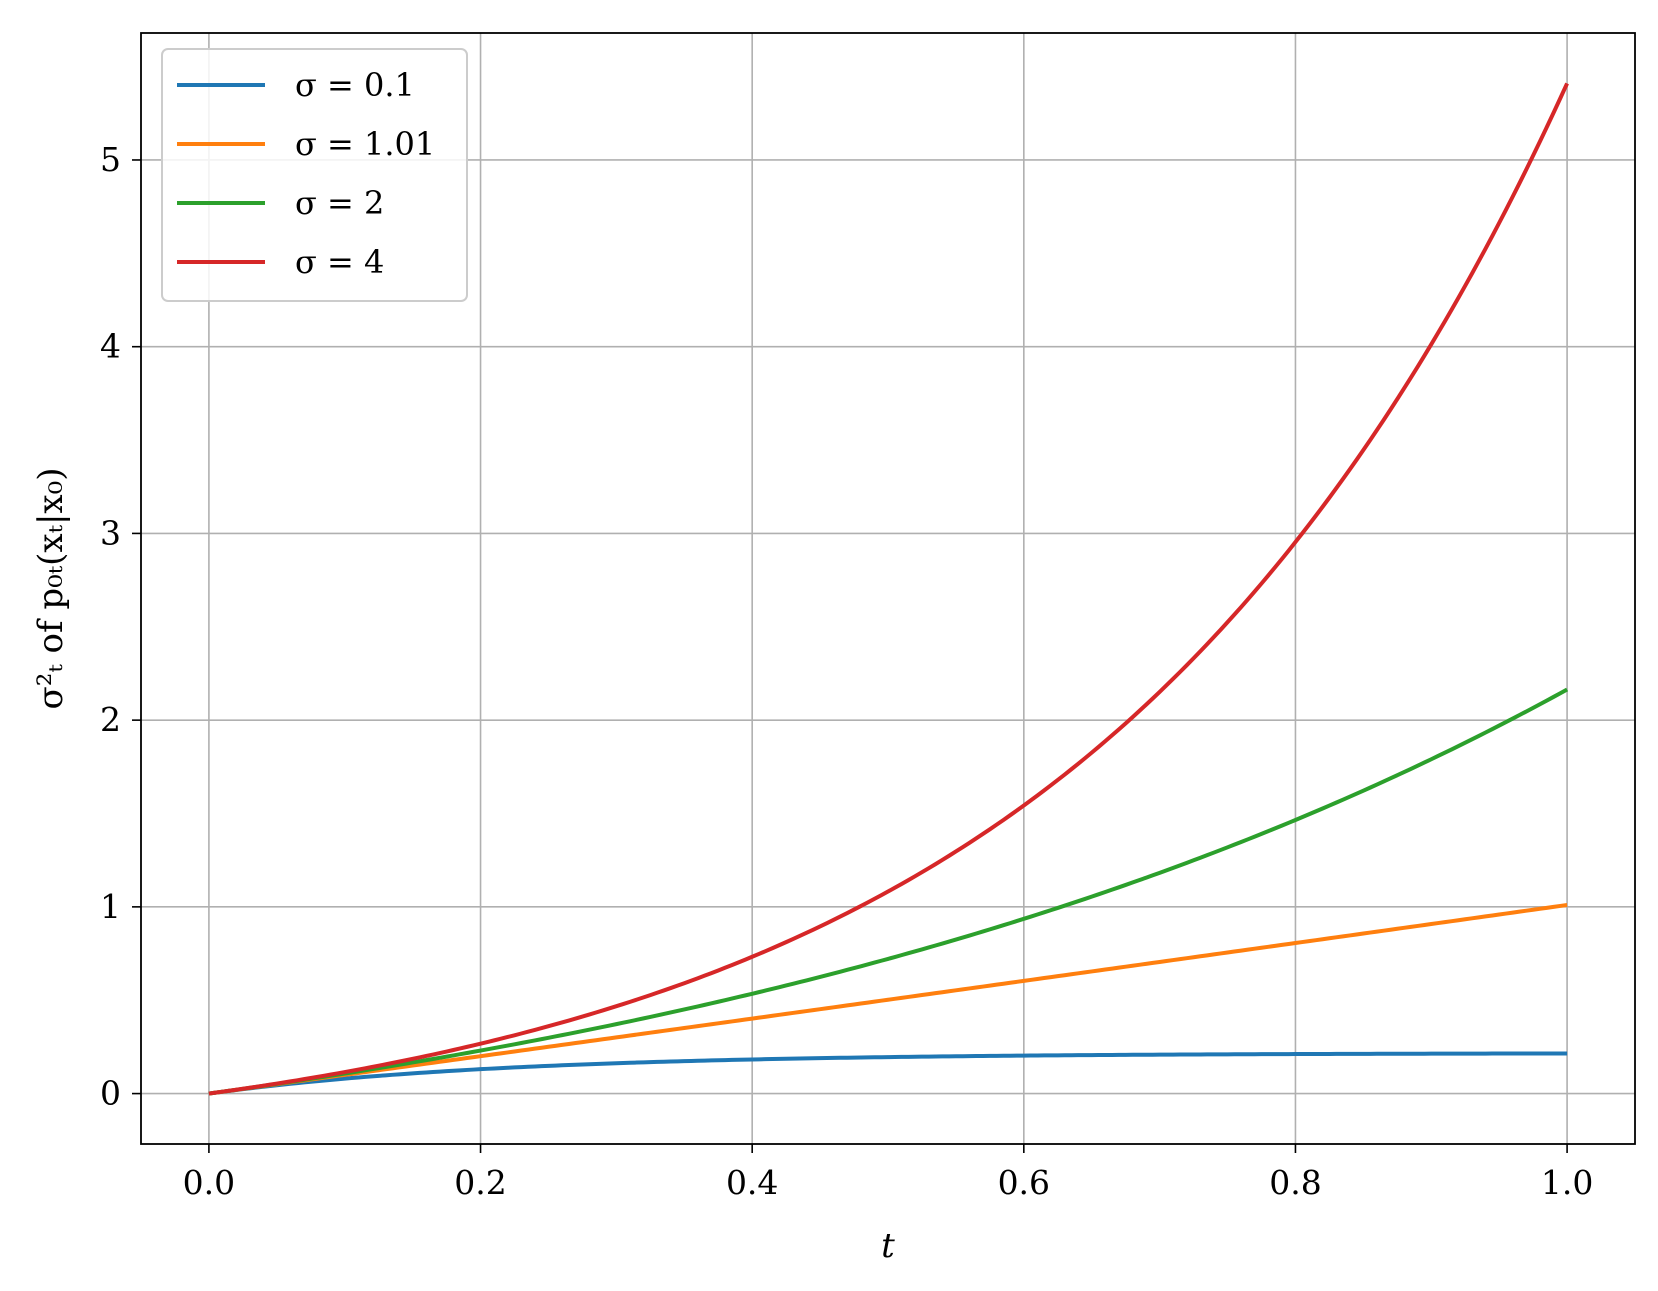 This screenshot has width=1658, height=1291. Describe the element at coordinates (480, 1182) in the screenshot. I see `x-tick-label: 0.2` at that location.